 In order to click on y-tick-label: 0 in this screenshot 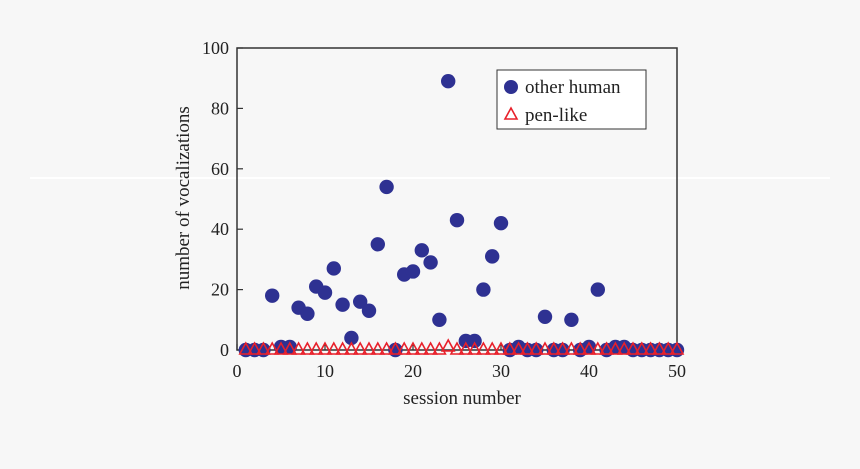, I will do `click(224, 350)`.